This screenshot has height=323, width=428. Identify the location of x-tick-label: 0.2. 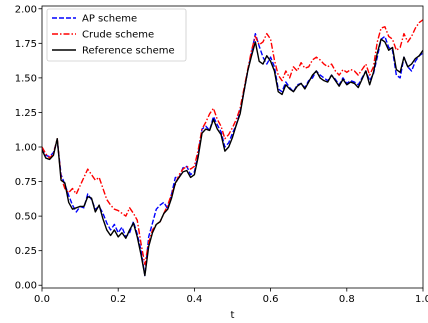
(118, 299).